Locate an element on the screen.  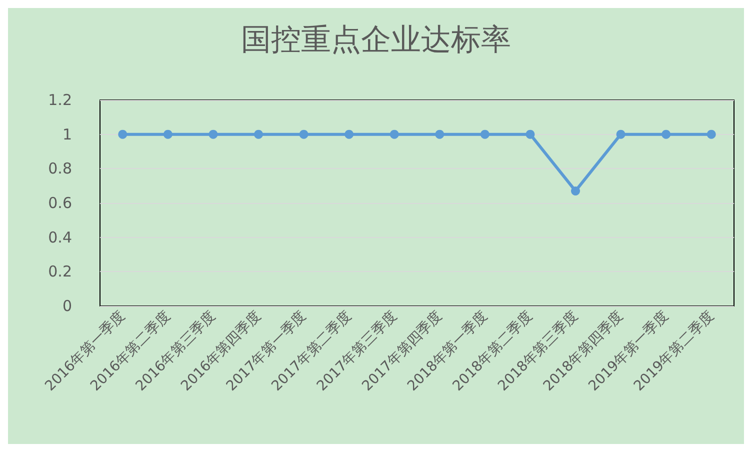
y-tick-label: 0.4 is located at coordinates (60, 237).